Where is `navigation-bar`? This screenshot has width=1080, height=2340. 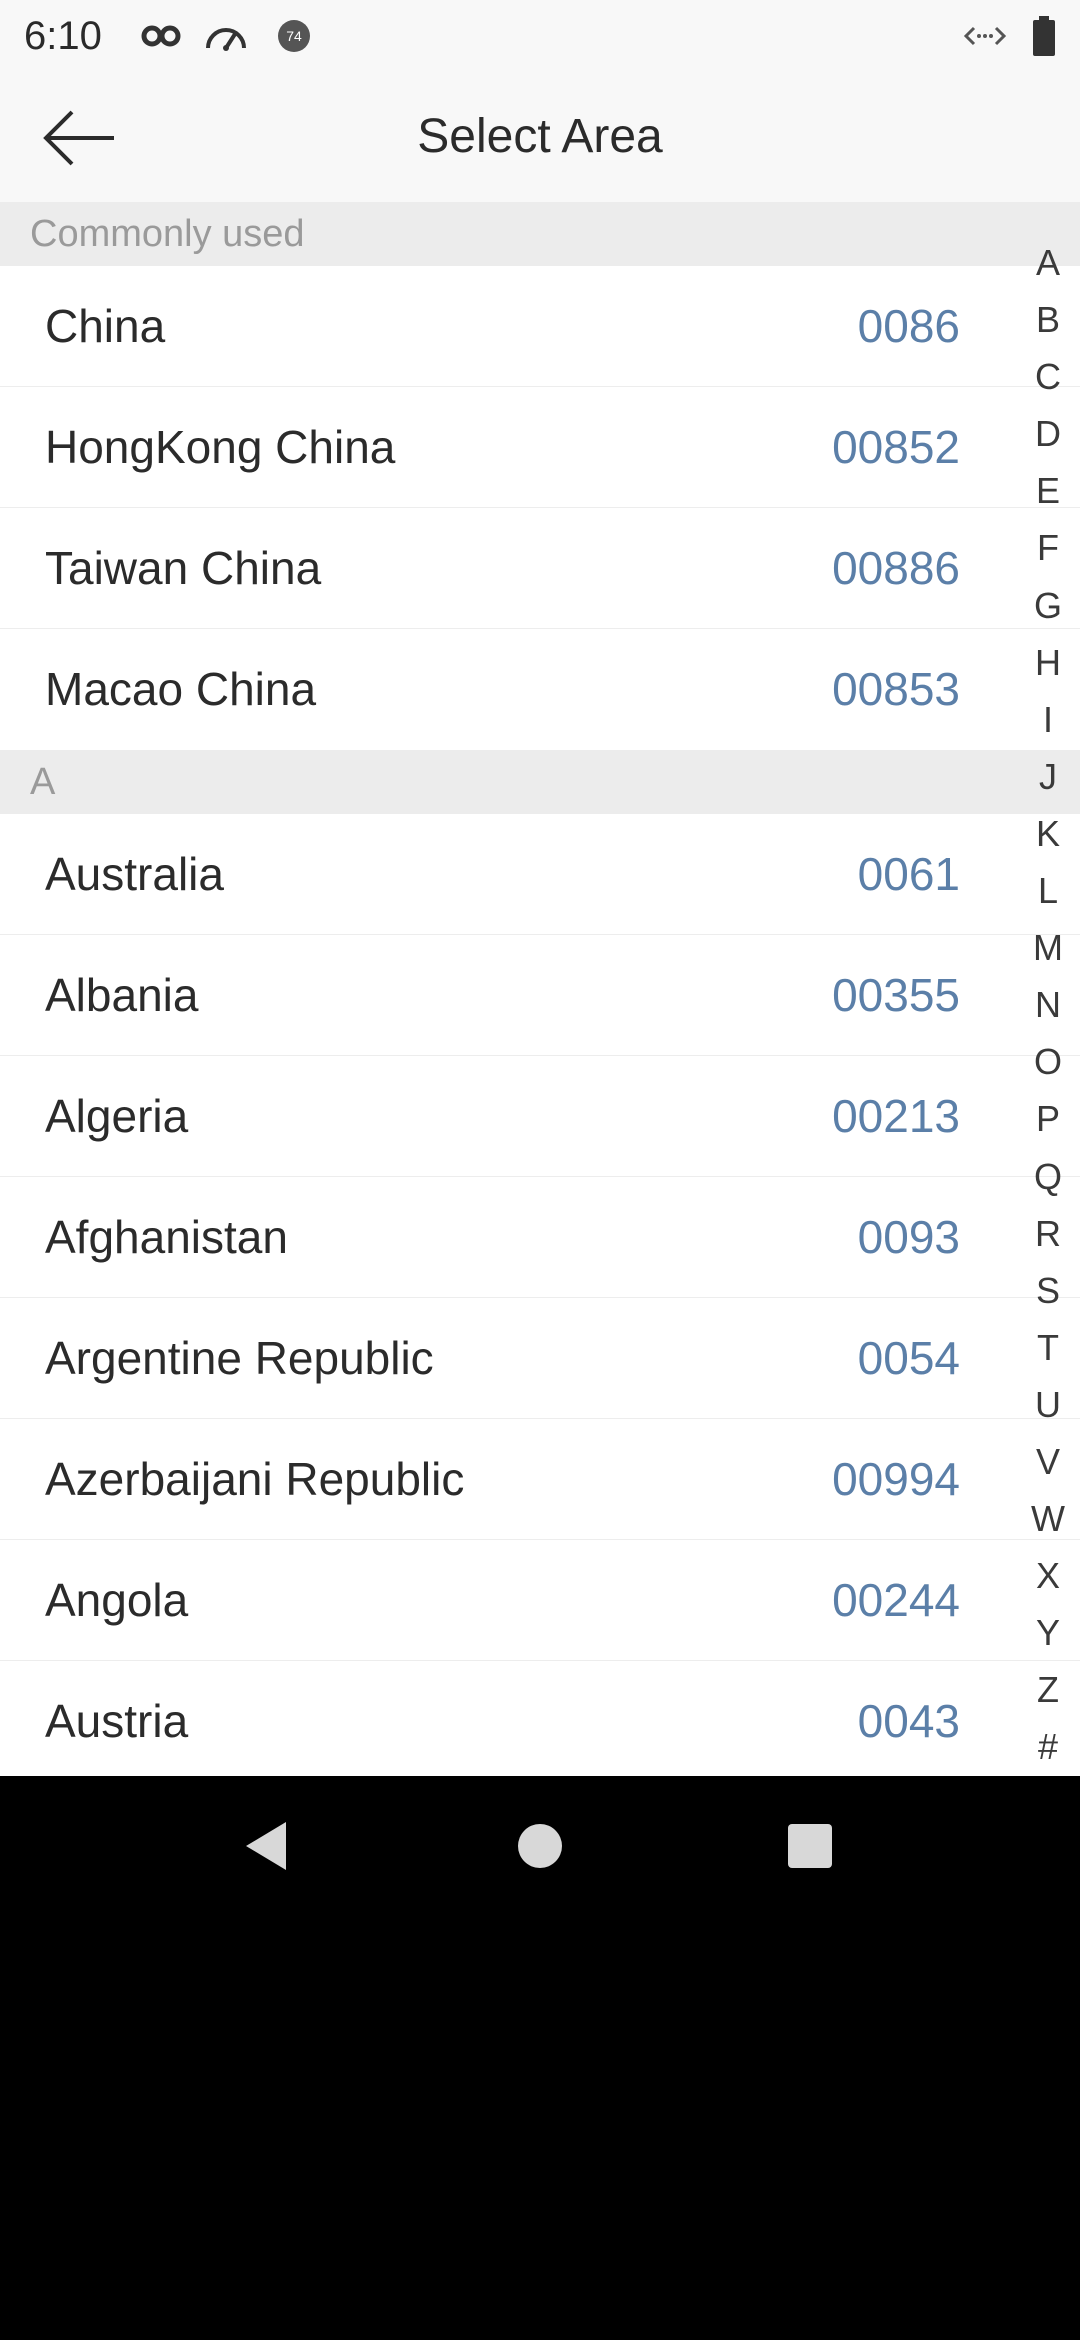
navigation-bar is located at coordinates (540, 1846).